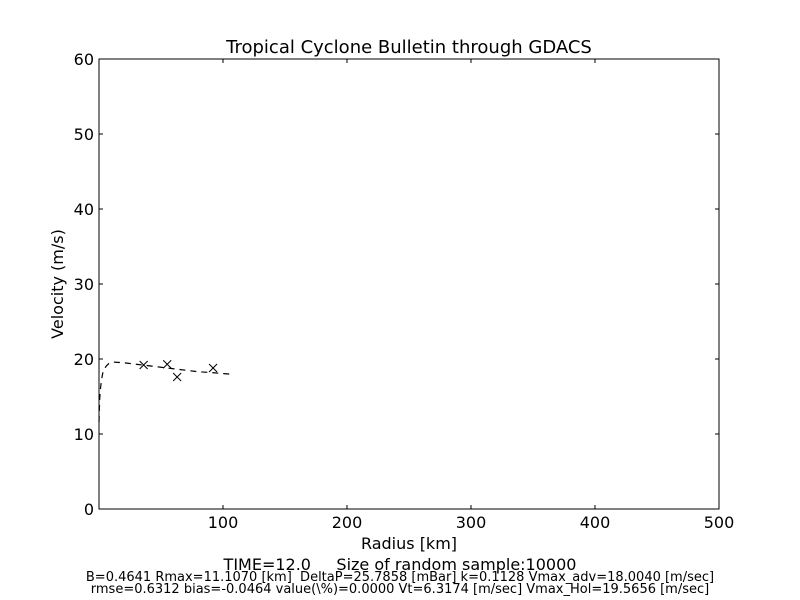 This screenshot has width=800, height=600. Describe the element at coordinates (595, 522) in the screenshot. I see `x-tick-label: 400` at that location.